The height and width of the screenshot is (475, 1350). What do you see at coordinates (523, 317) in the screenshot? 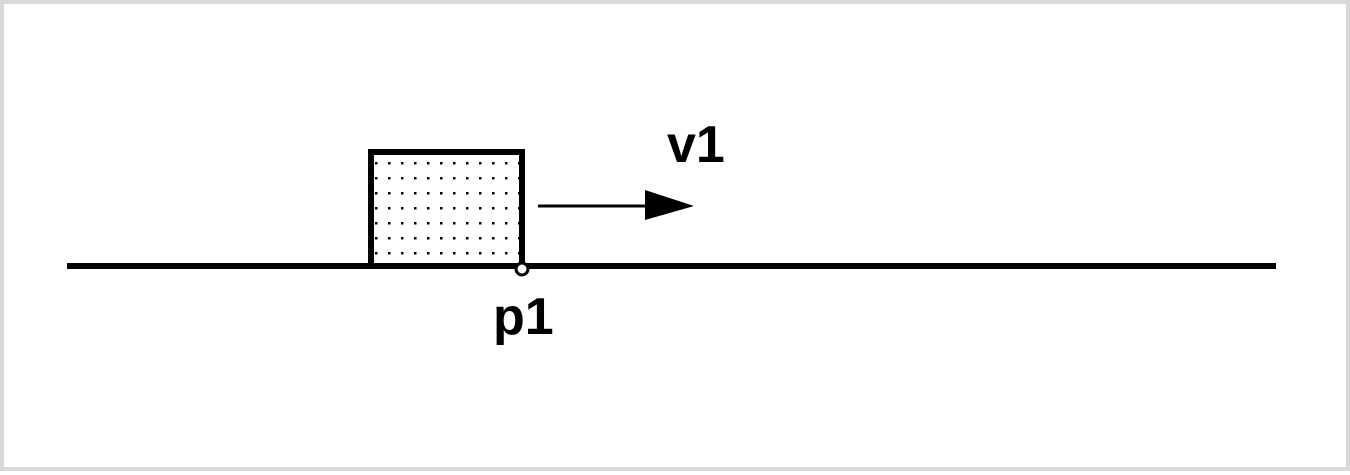
I see `point-label: p1` at bounding box center [523, 317].